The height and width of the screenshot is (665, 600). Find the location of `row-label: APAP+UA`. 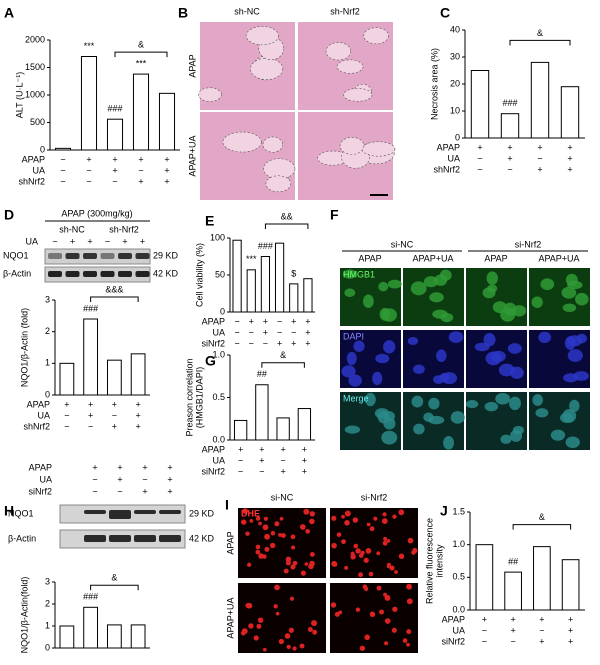

row-label: APAP+UA is located at coordinates (192, 155).